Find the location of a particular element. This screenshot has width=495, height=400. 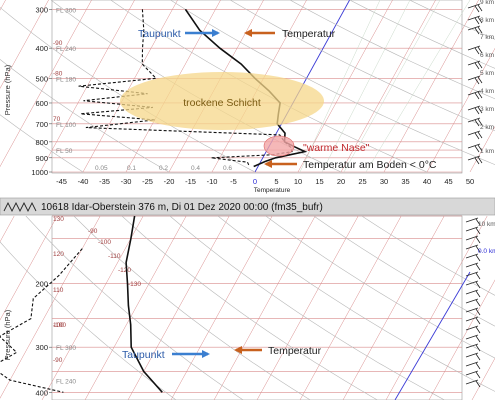

isotherm-inner-label: -110 is located at coordinates (114, 256).